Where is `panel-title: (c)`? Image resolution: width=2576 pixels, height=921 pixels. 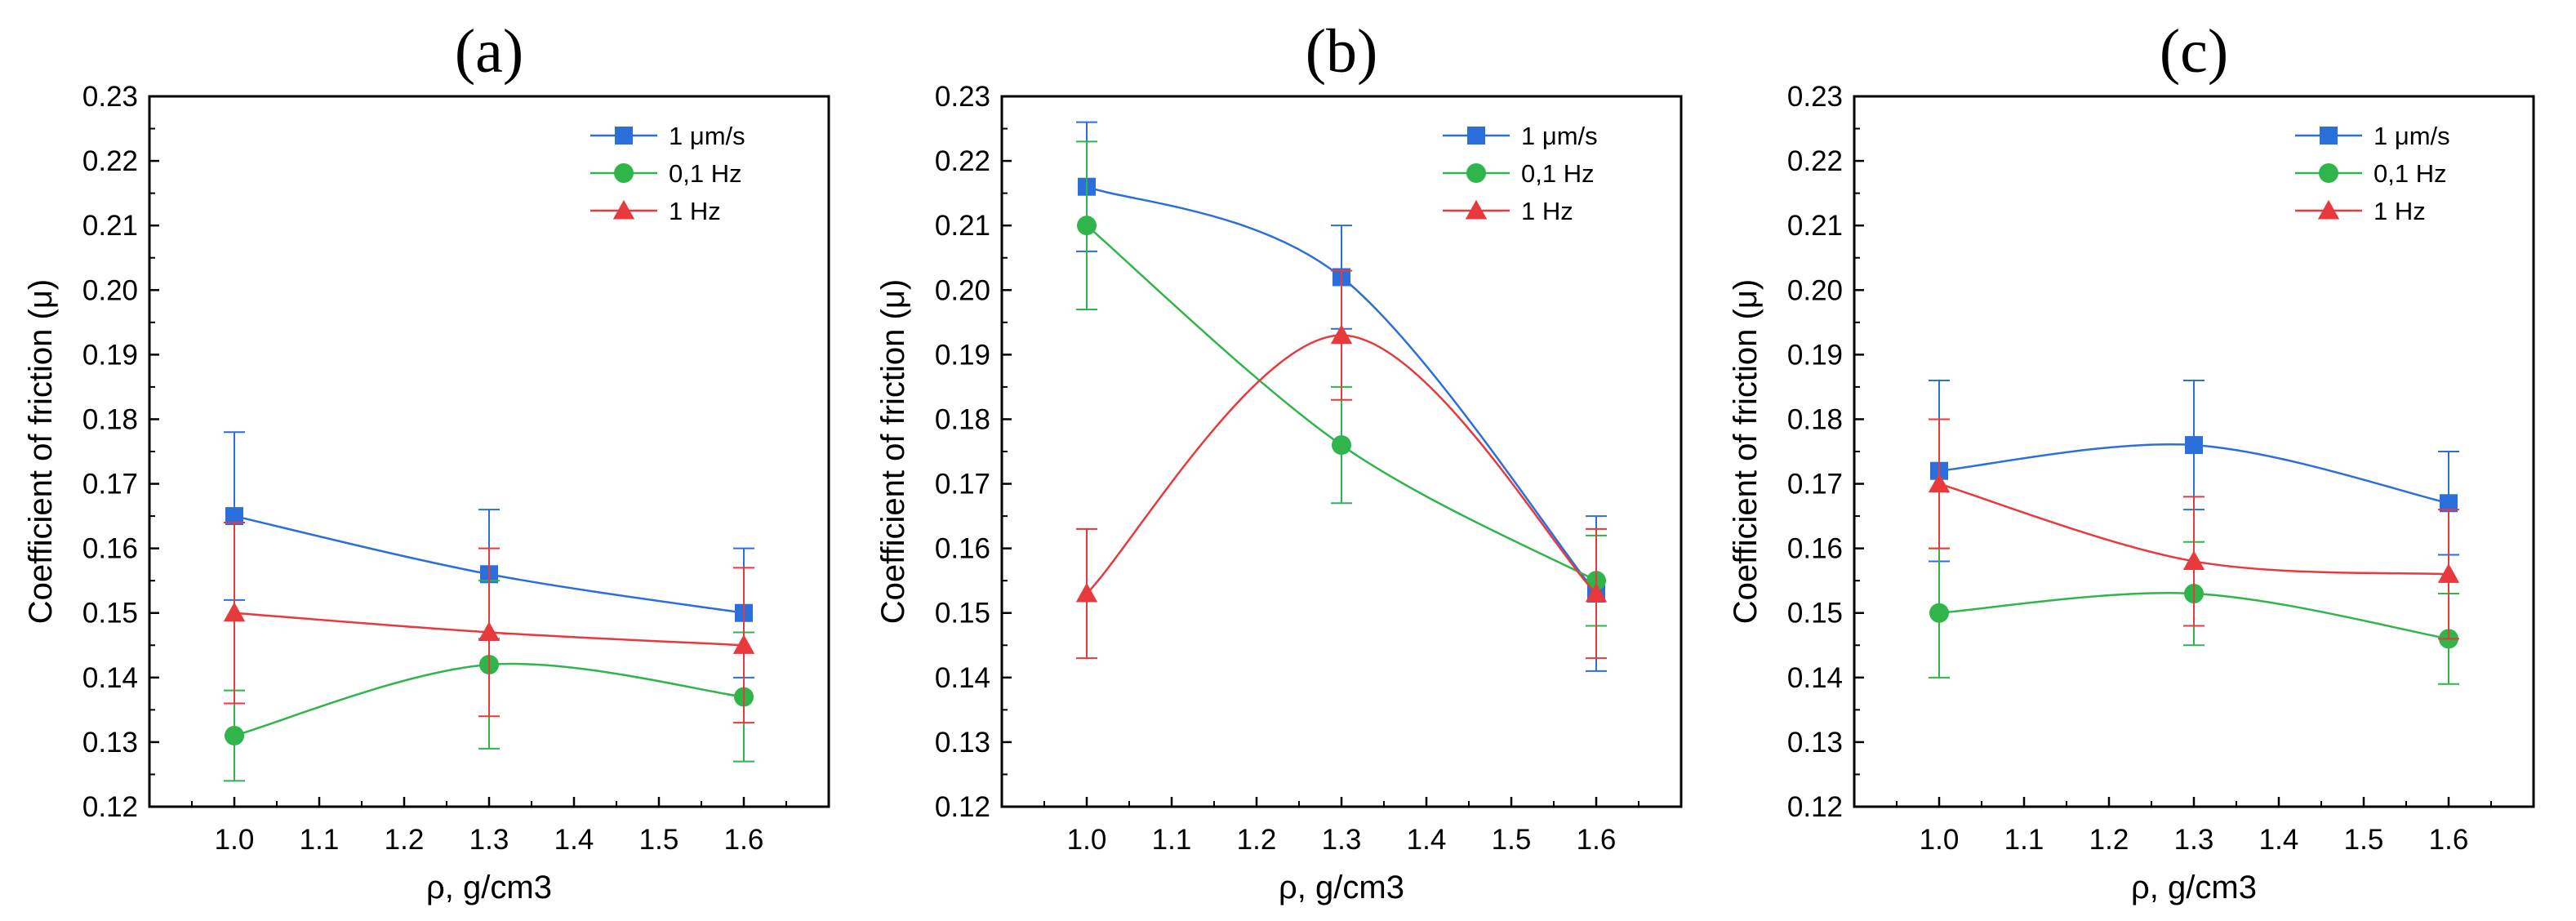
panel-title: (c) is located at coordinates (2194, 52).